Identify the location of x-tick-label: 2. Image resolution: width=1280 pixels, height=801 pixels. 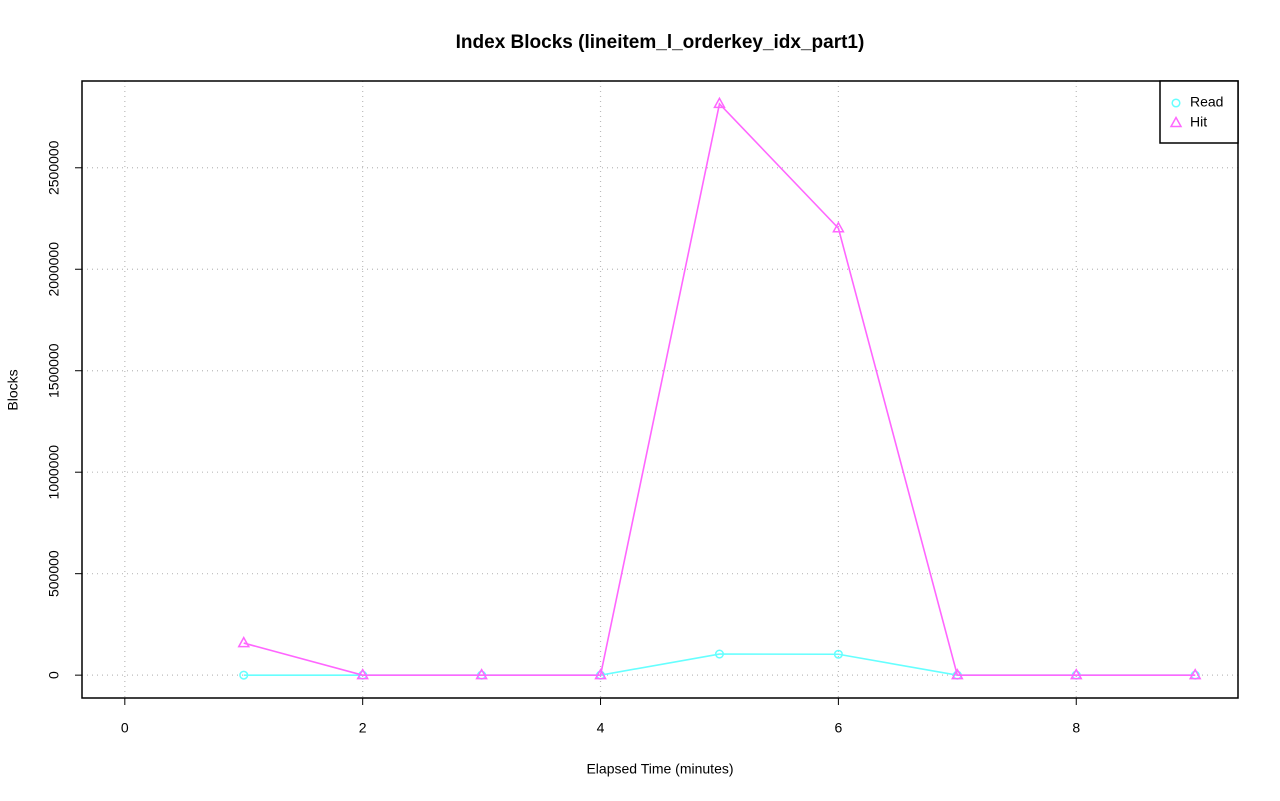
(363, 728).